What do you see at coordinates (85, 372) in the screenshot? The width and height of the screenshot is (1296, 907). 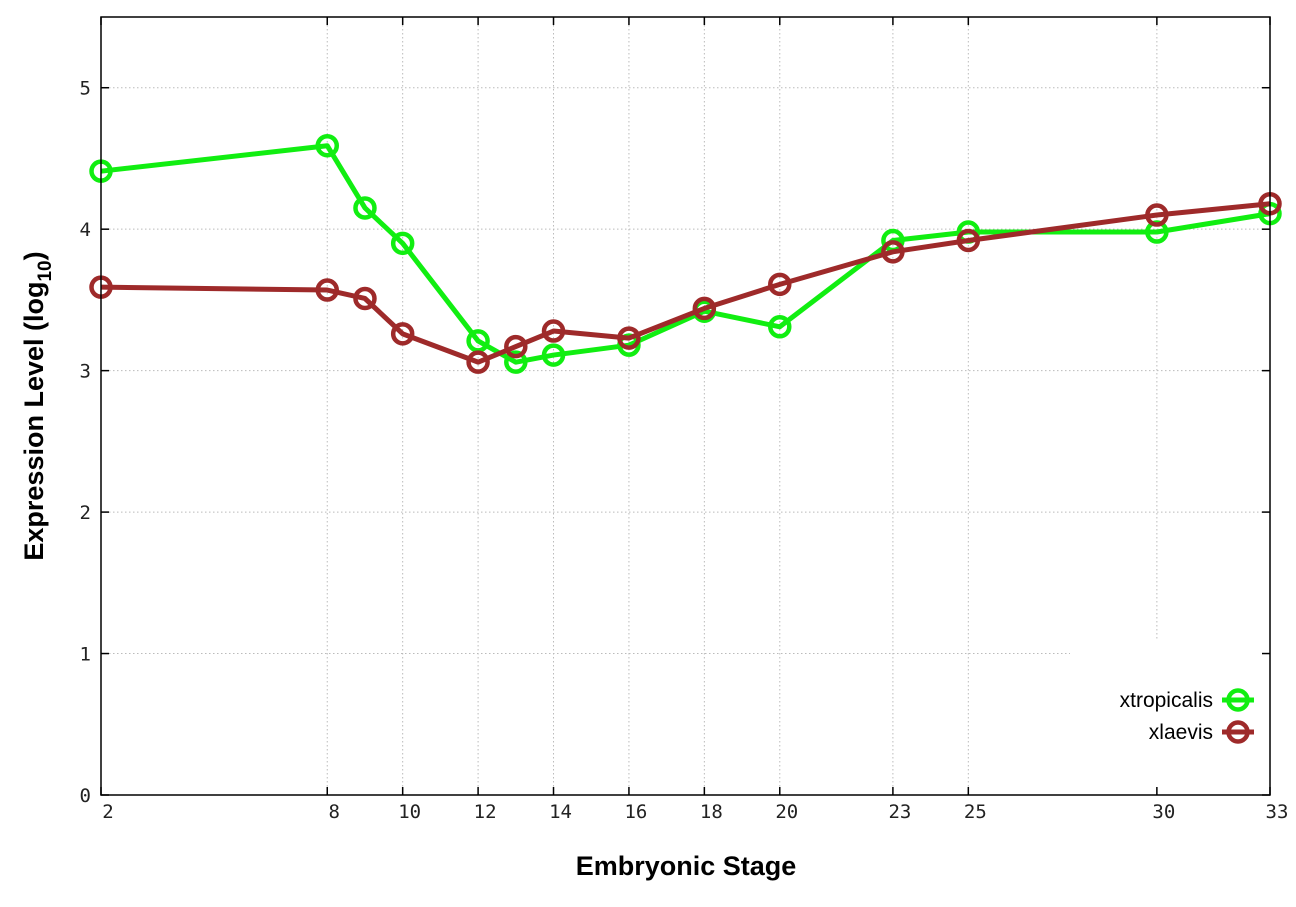 I see `y-tick-label: 3` at bounding box center [85, 372].